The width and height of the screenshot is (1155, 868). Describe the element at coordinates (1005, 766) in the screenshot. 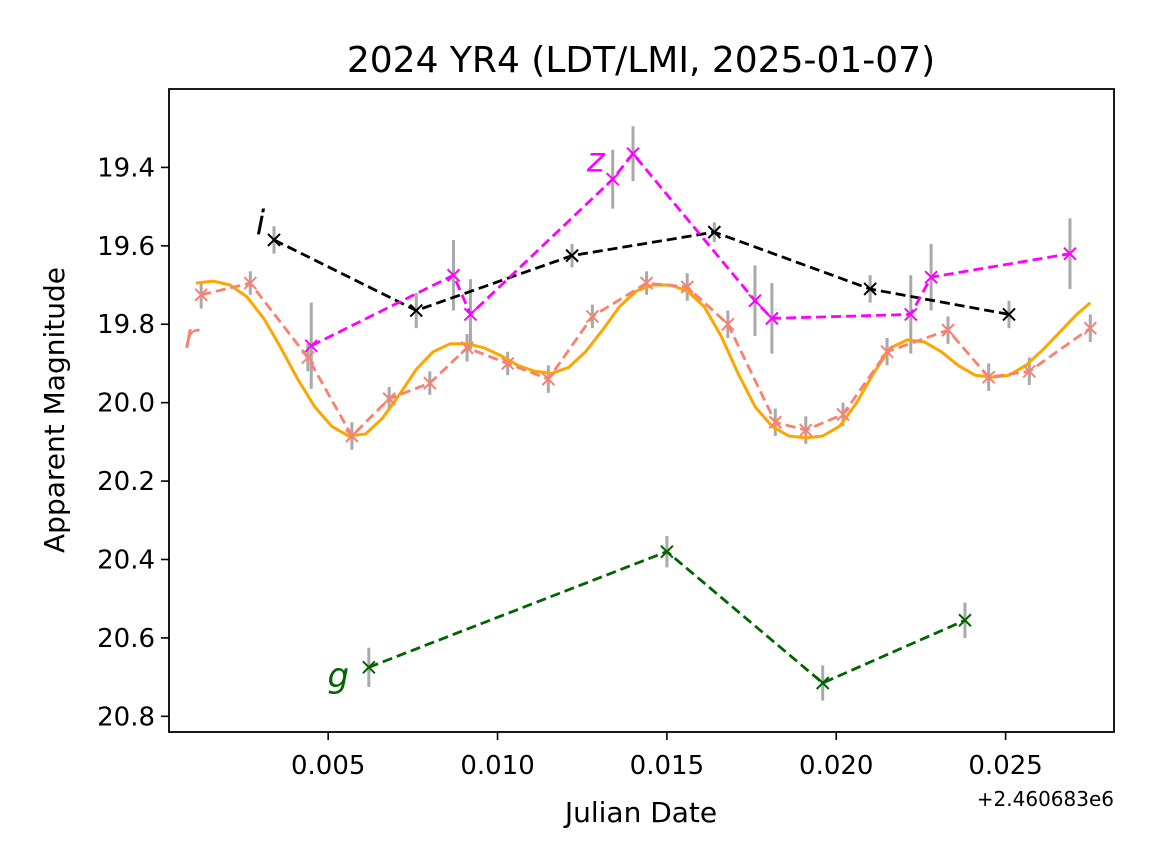

I see `x-tick-label: 0.025` at that location.